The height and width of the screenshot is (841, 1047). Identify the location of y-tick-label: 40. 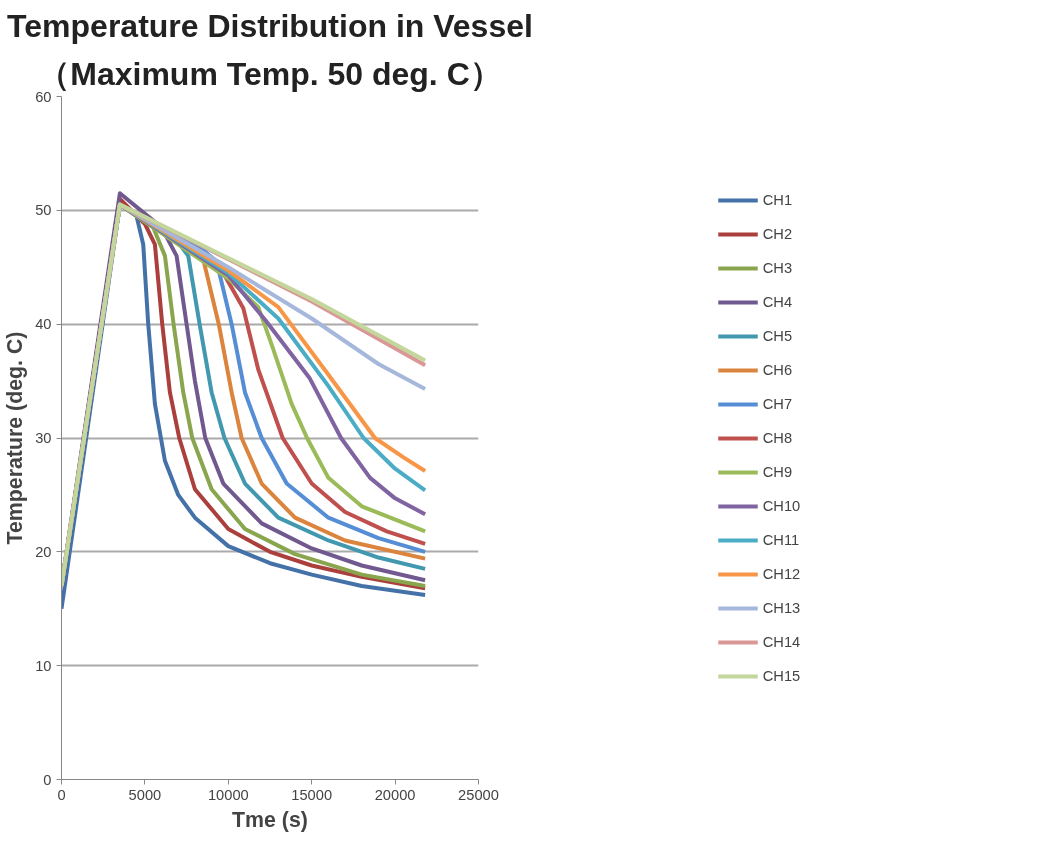
(43, 324).